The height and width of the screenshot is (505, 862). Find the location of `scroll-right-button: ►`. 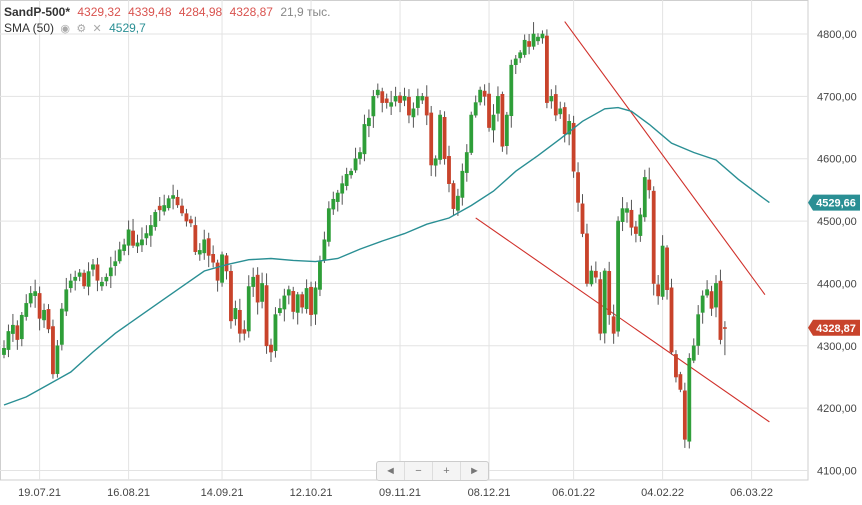

scroll-right-button: ► is located at coordinates (474, 471).